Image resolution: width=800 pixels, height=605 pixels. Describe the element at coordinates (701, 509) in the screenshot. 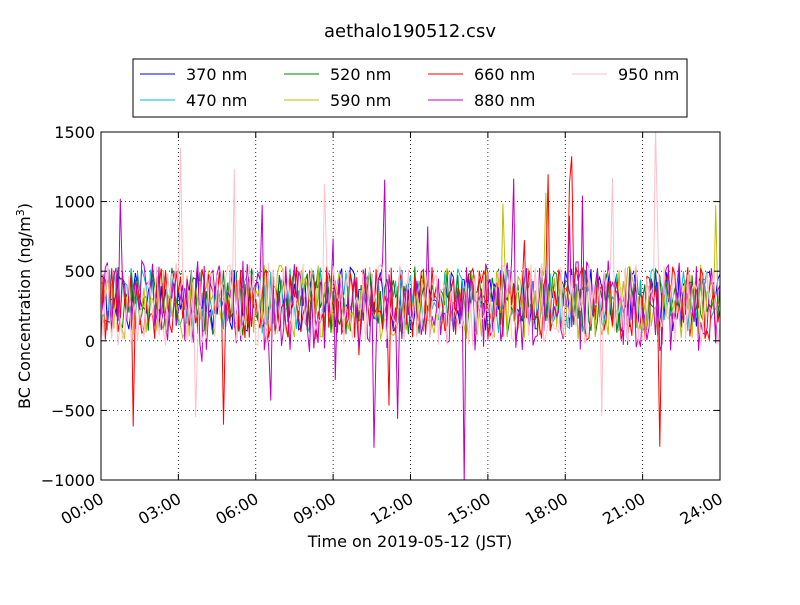

I see `x-tick-label: 24:00` at that location.